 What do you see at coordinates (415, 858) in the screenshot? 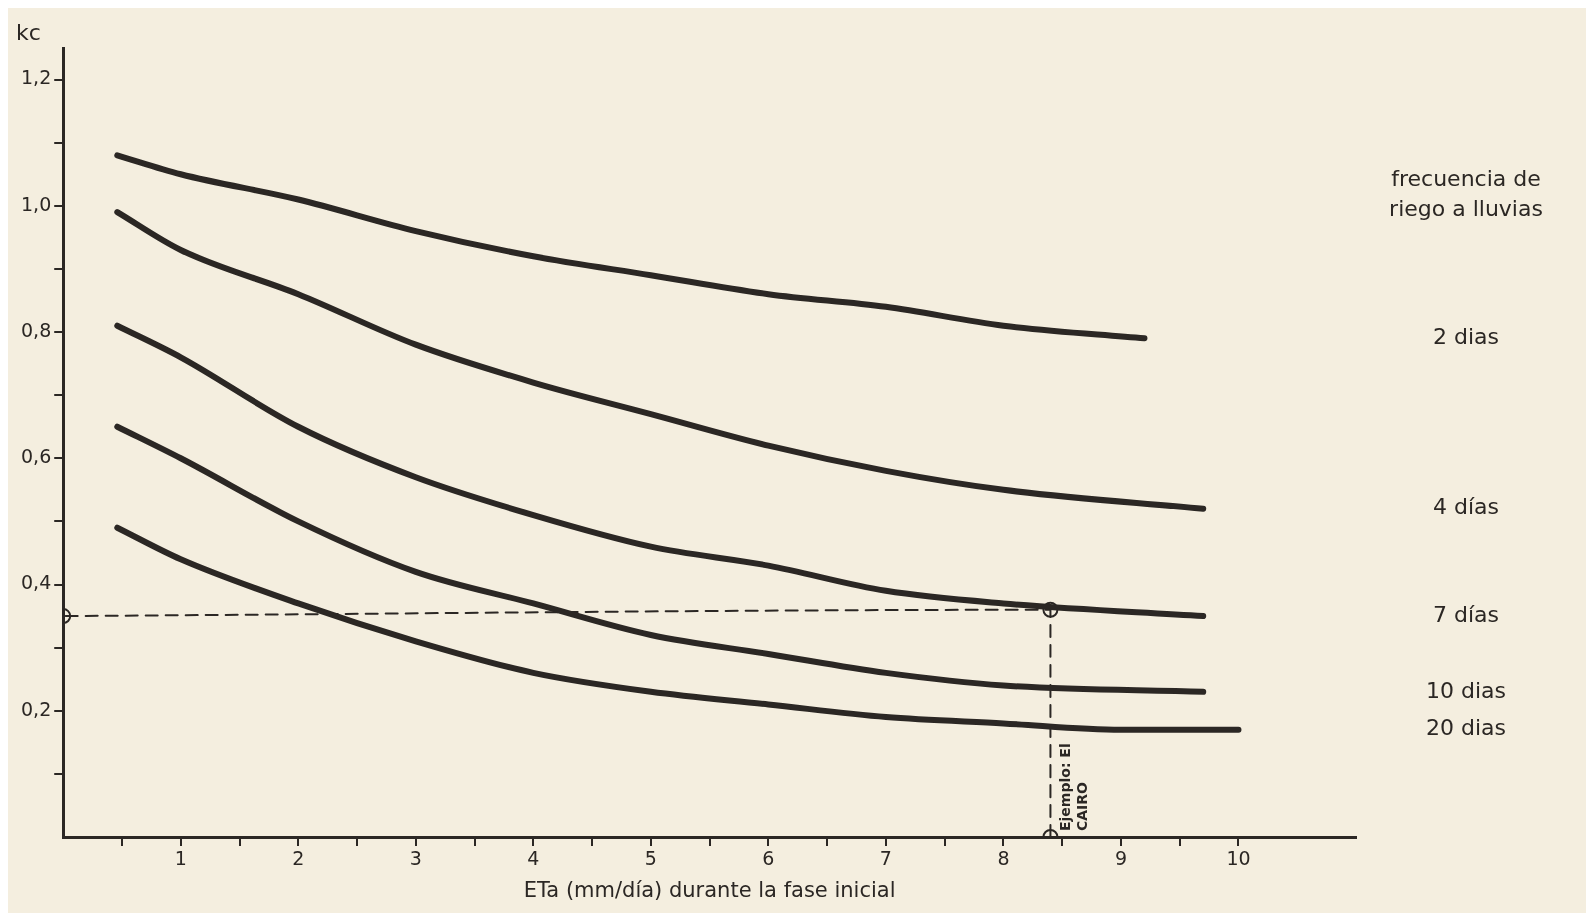
I see `x-tick-label: 3` at bounding box center [415, 858].